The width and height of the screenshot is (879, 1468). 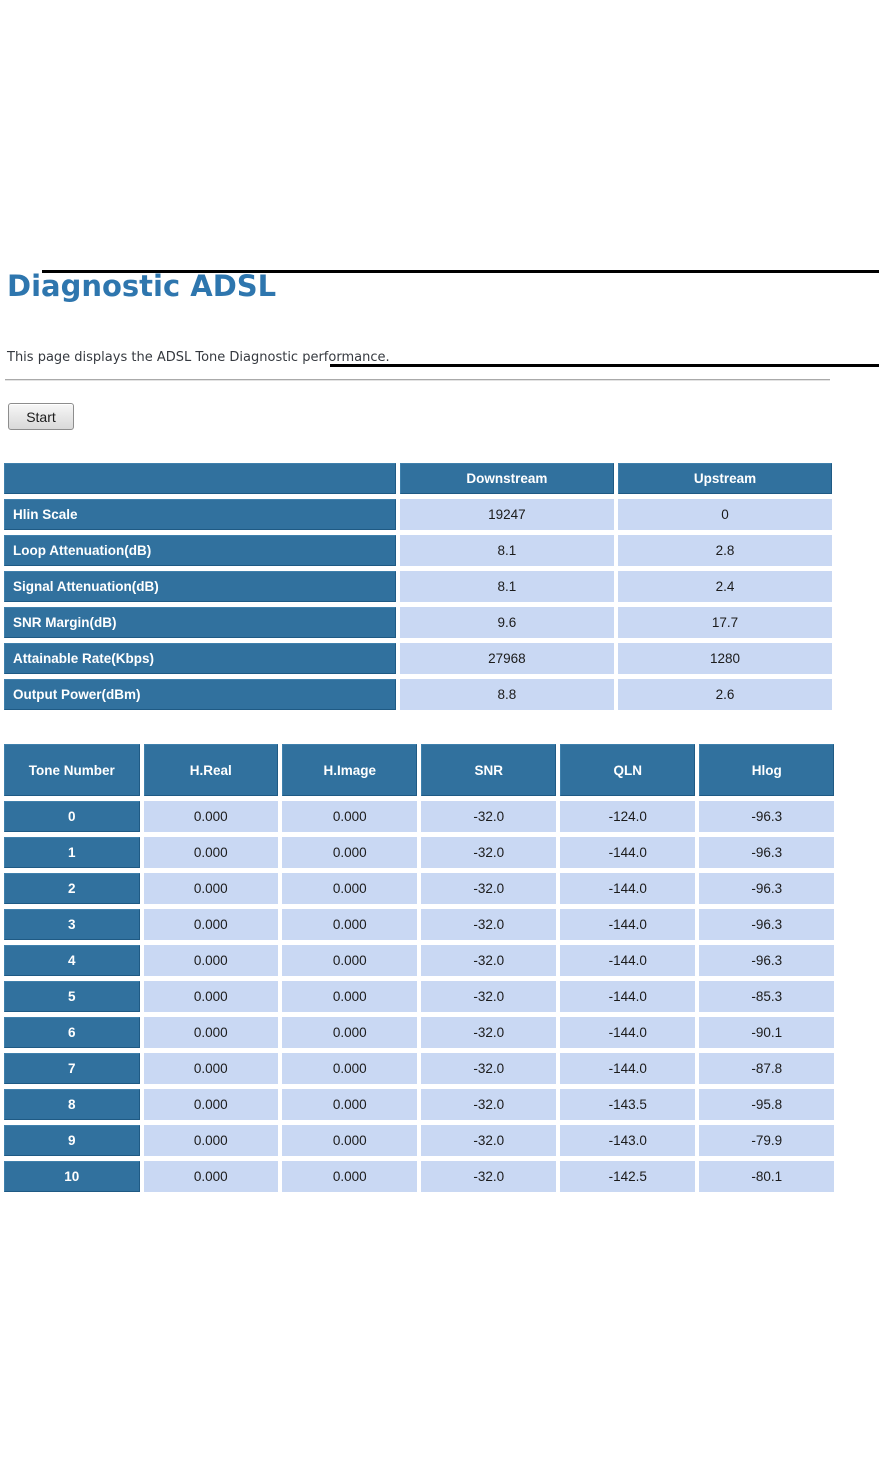 I want to click on summary-upstream-cell: 0, so click(x=724, y=514).